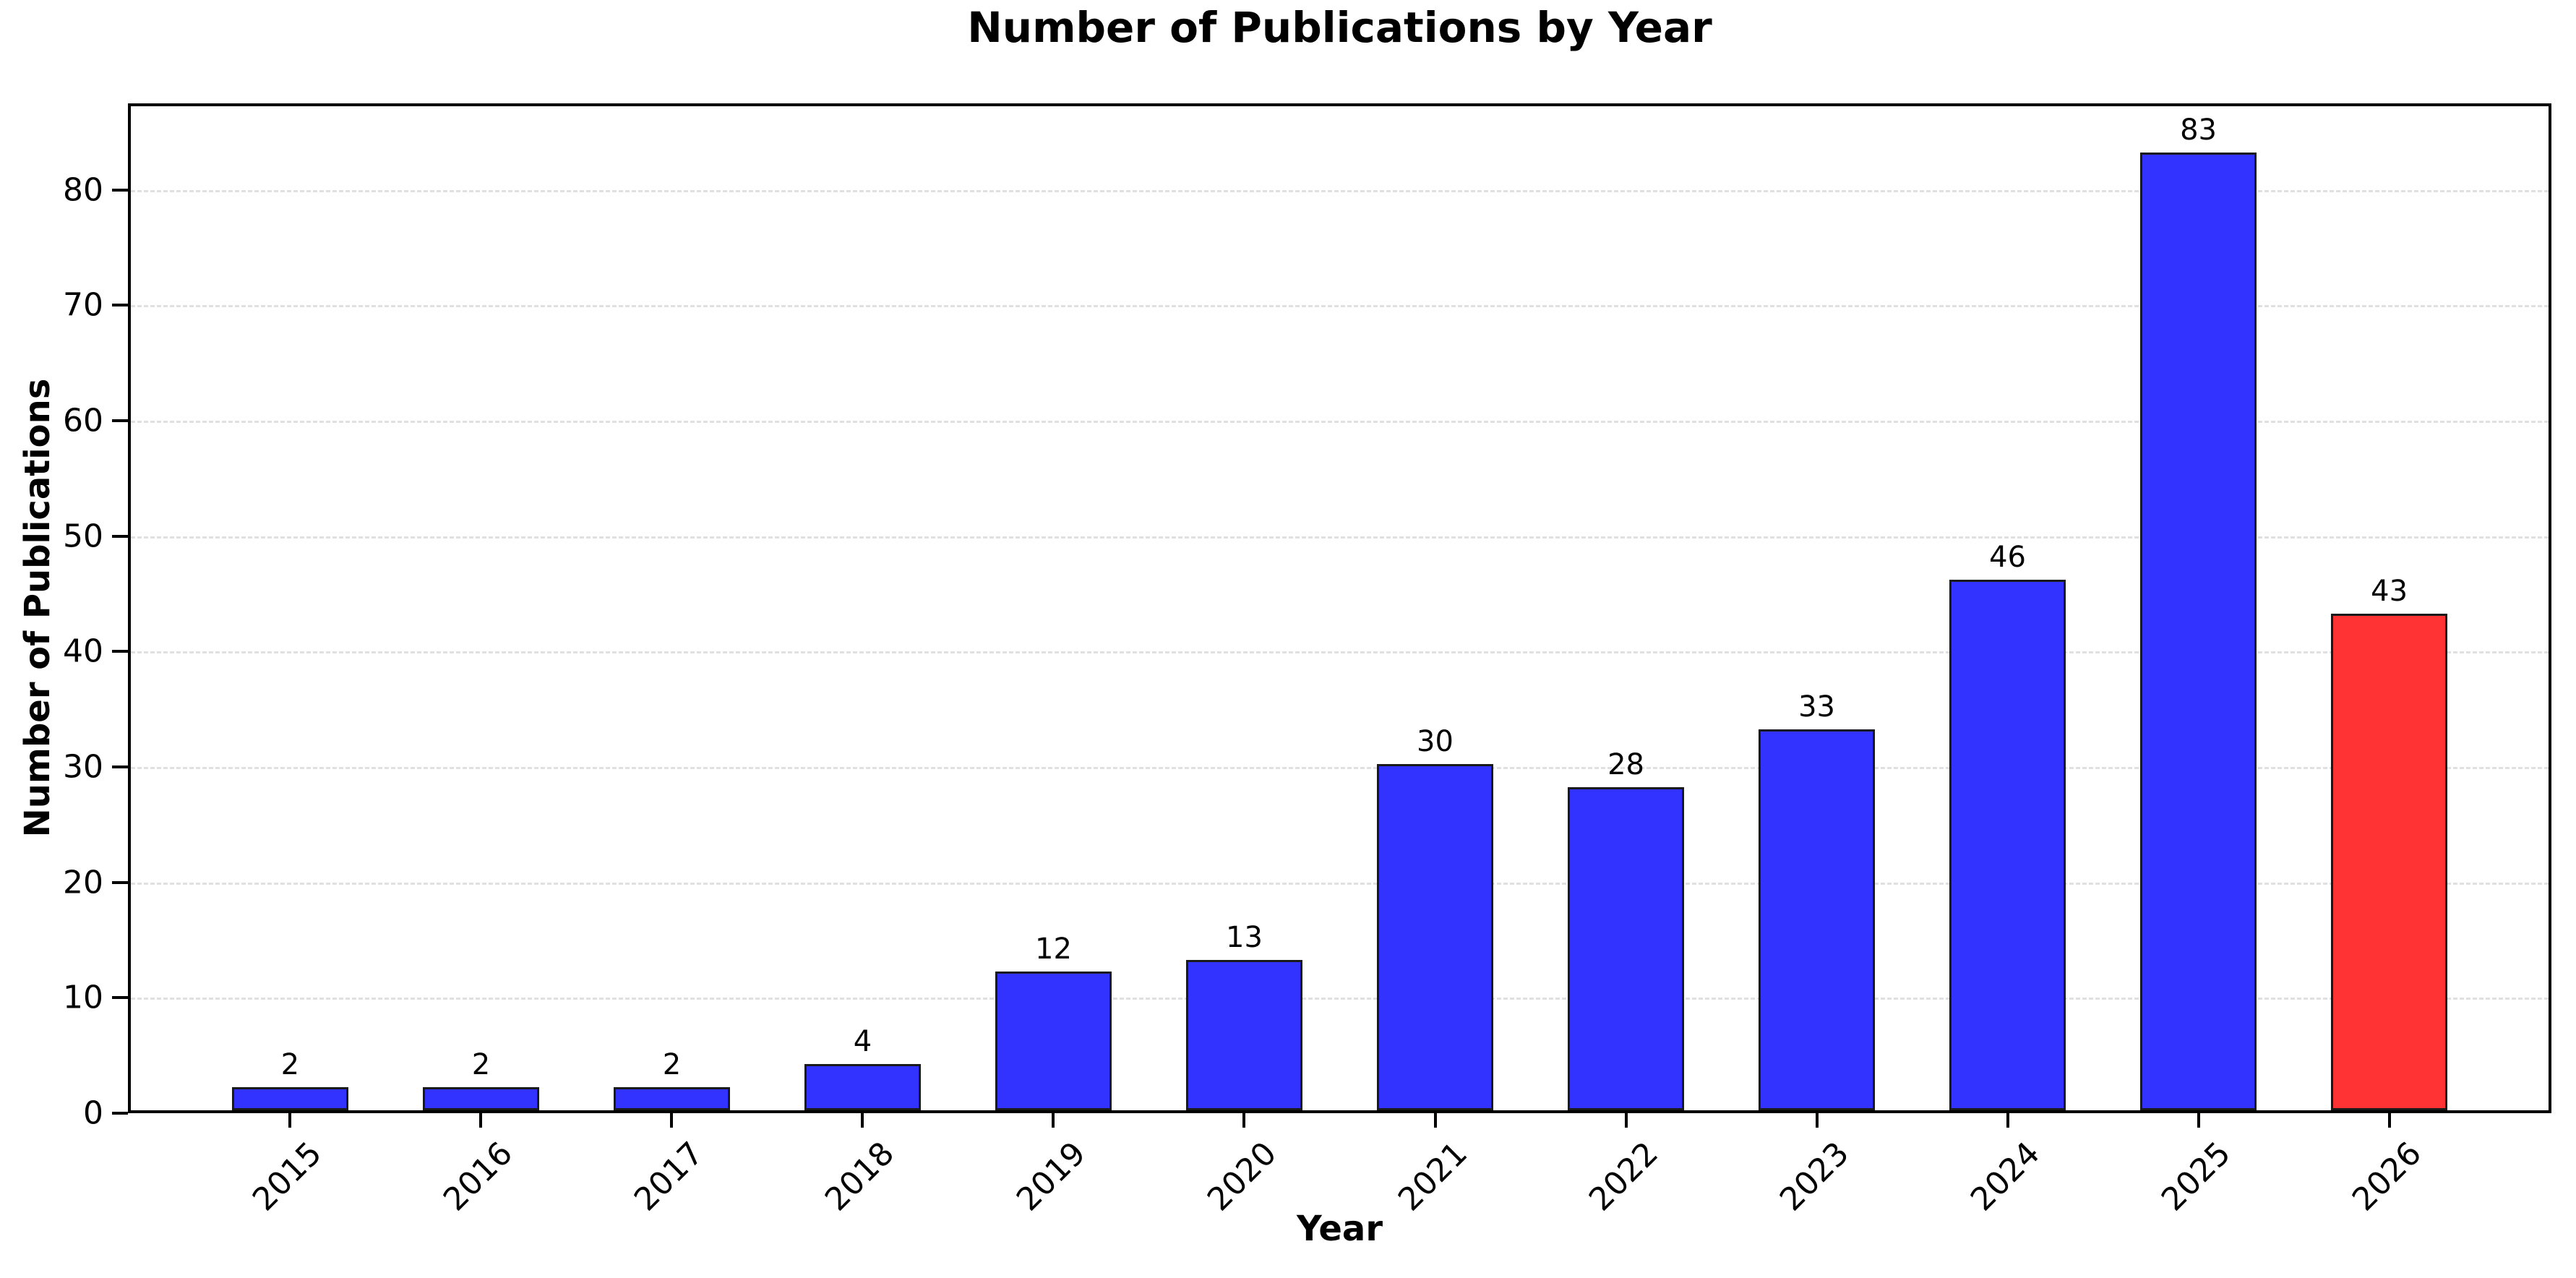 The height and width of the screenshot is (1278, 2576). I want to click on x-tick-mark-2018, so click(863, 1120).